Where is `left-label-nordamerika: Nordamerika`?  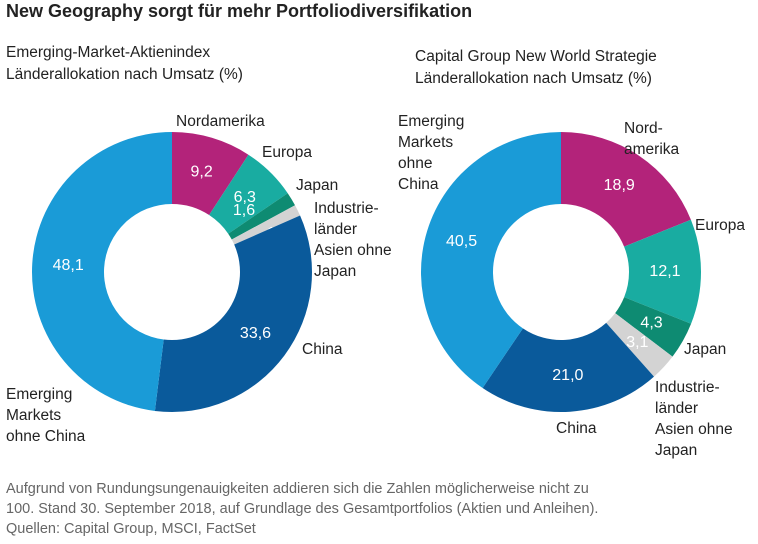 left-label-nordamerika: Nordamerika is located at coordinates (220, 121).